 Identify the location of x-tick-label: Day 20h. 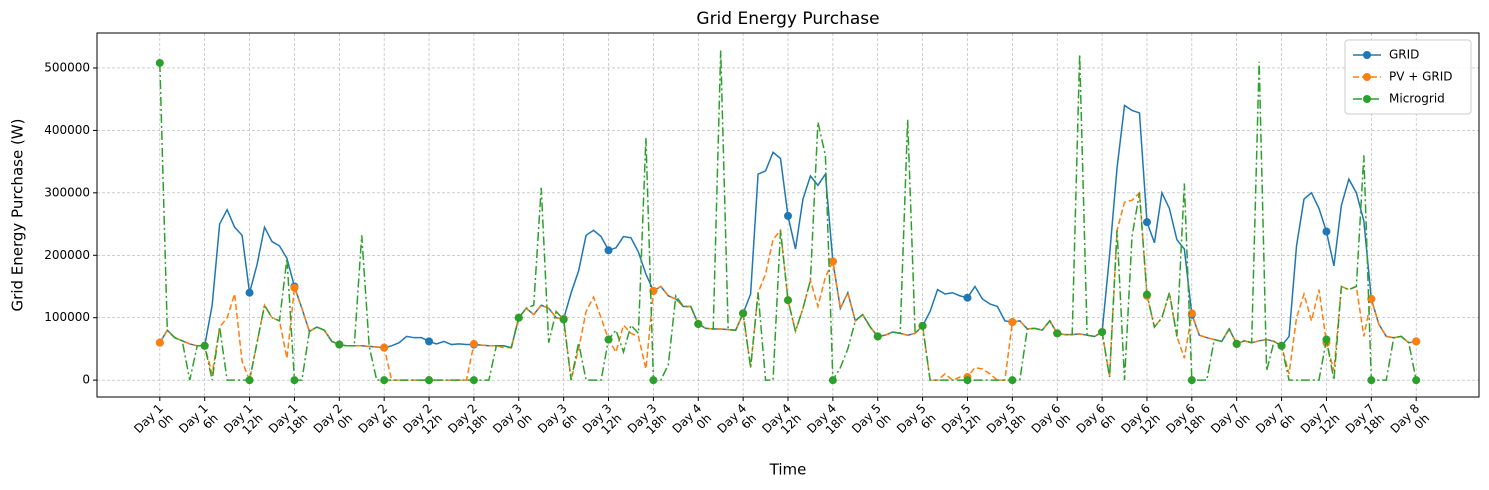
(333, 423).